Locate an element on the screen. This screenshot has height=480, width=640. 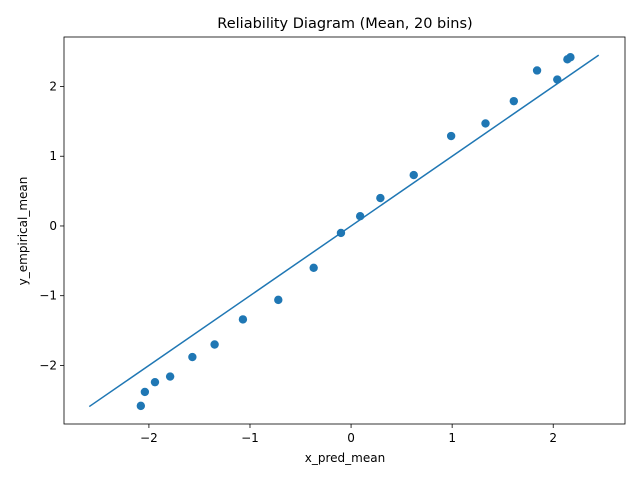
y-tick-label: 1 is located at coordinates (53, 156).